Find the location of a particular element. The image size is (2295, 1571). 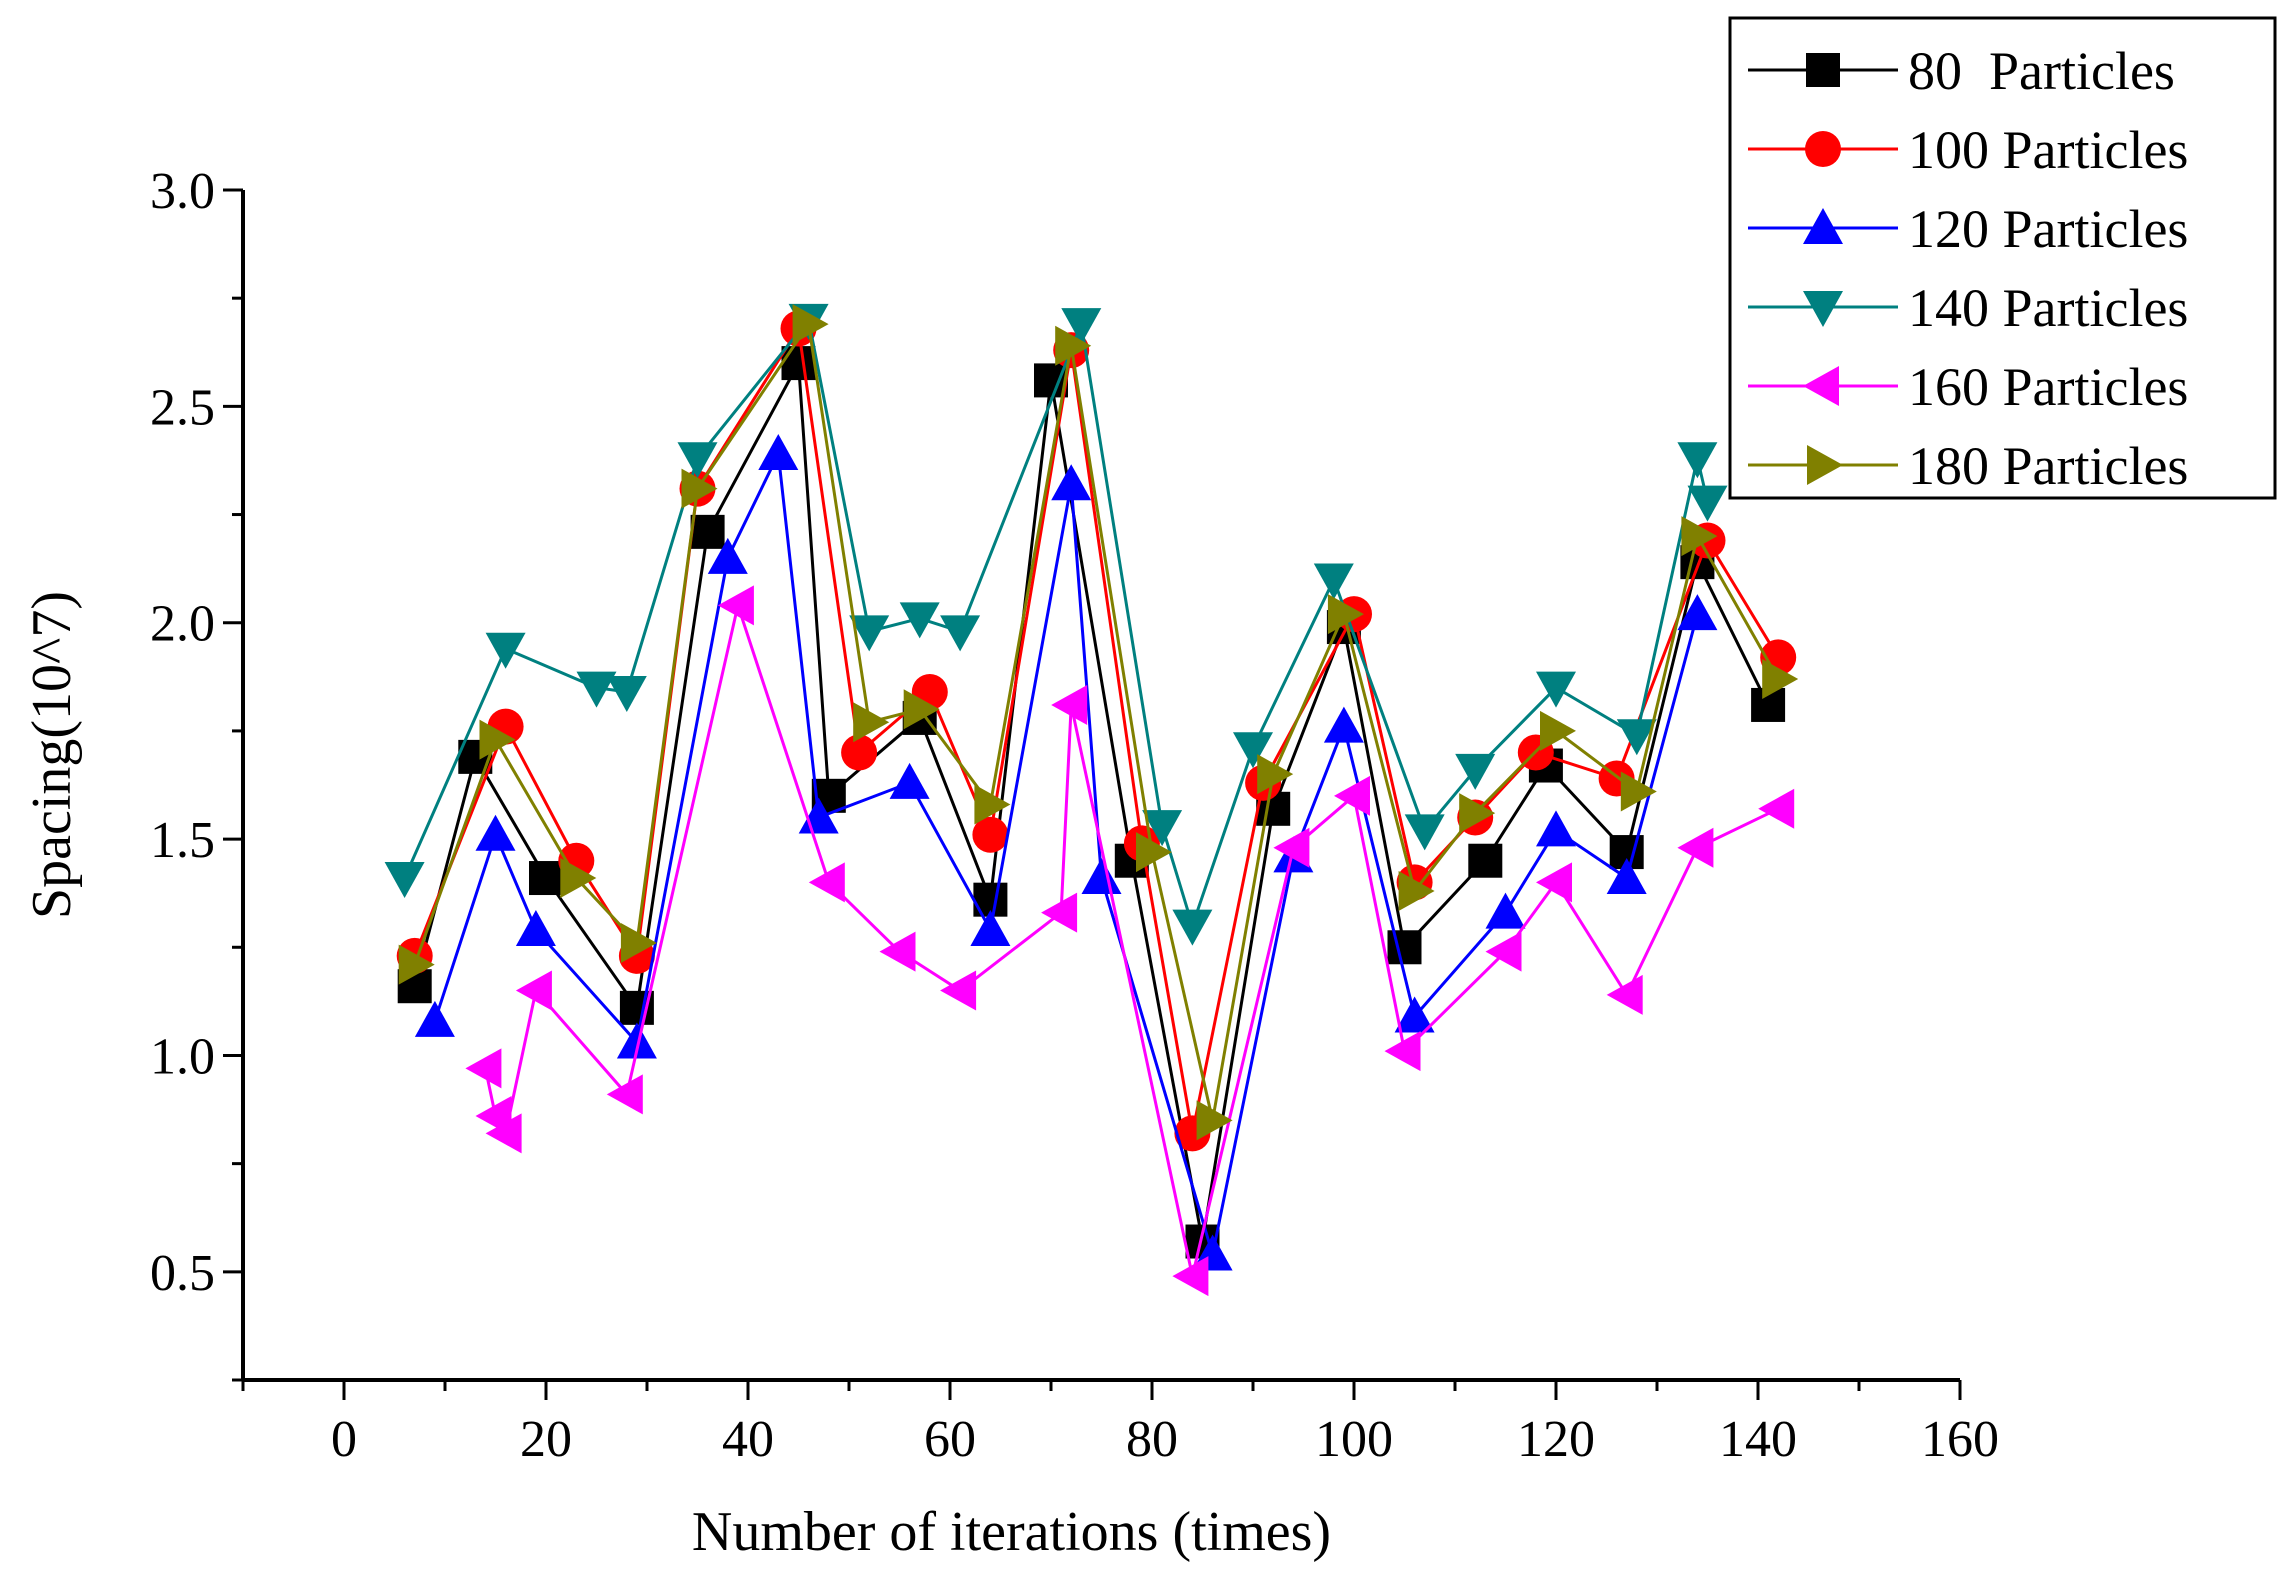

y-tick-label: 3.0 is located at coordinates (182, 191).